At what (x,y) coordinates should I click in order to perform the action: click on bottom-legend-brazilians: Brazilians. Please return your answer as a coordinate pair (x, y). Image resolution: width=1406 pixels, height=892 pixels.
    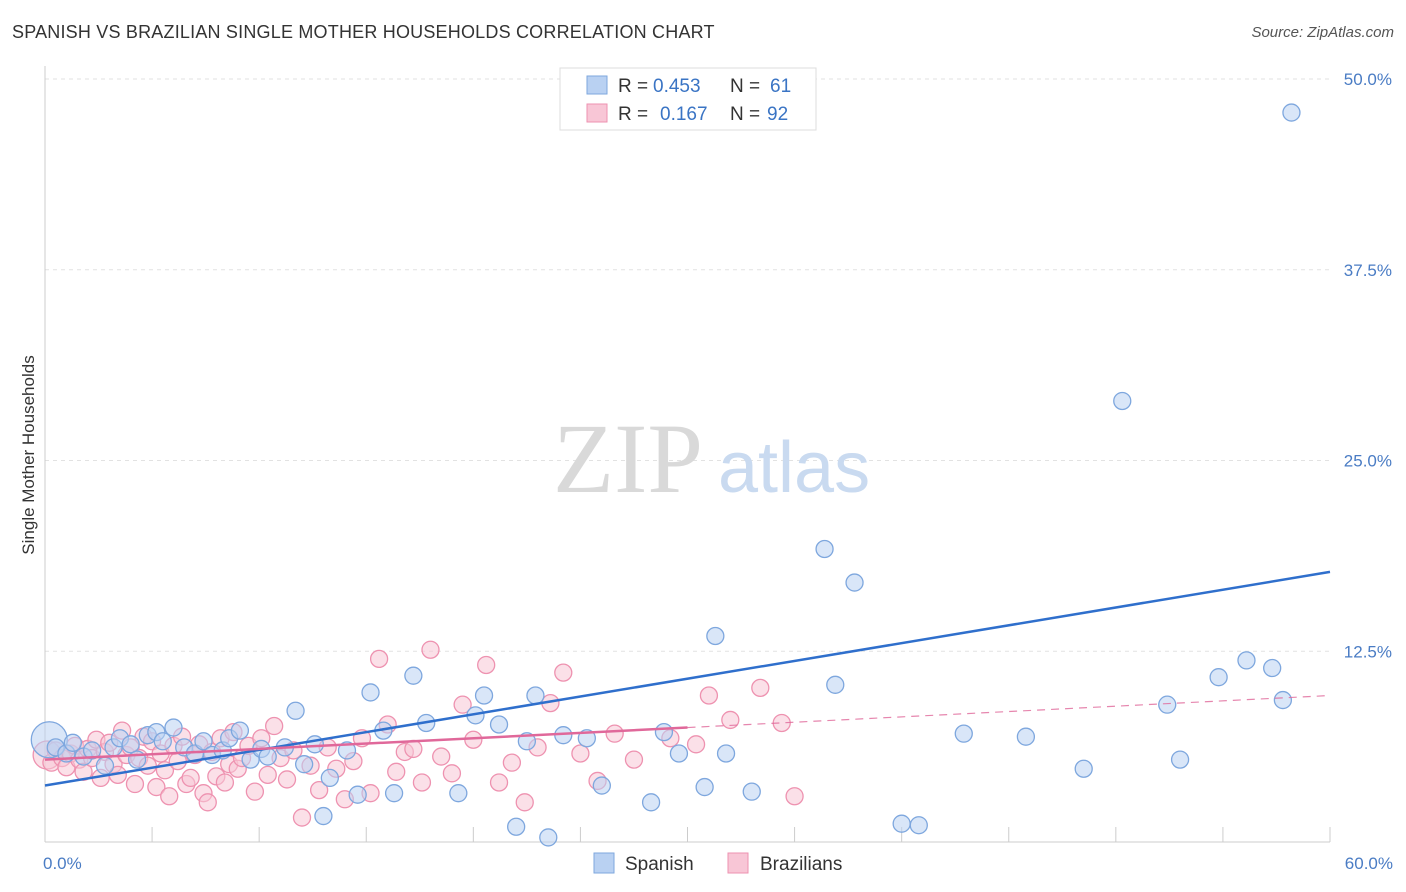
    Looking at the image, I should click on (801, 864).